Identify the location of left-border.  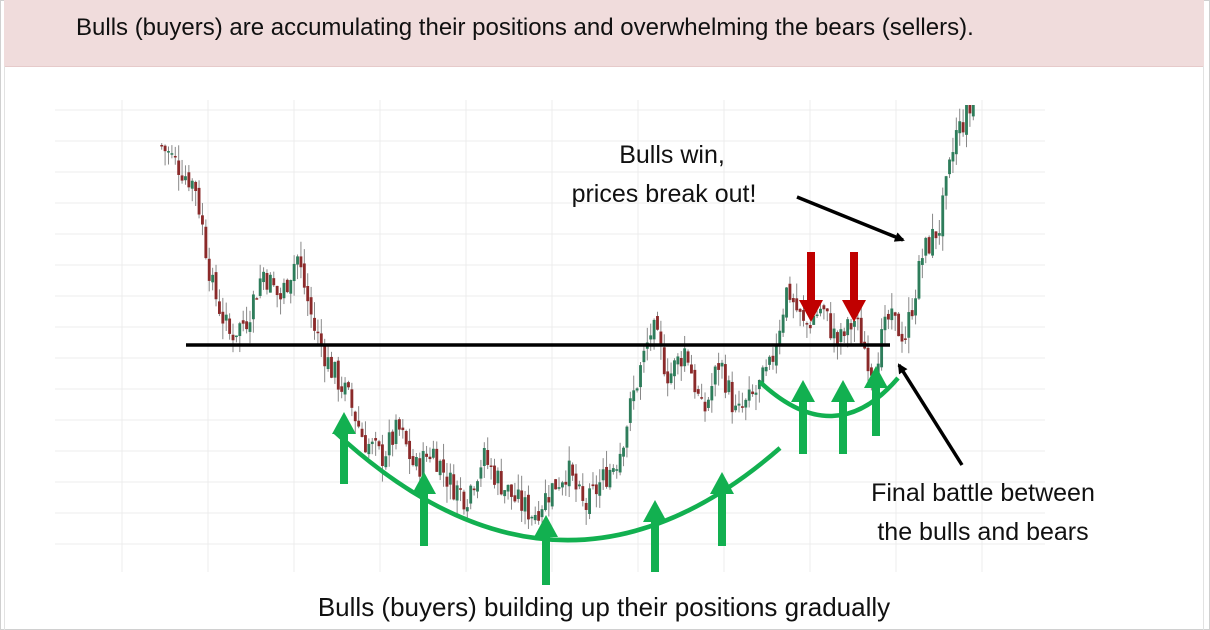
(4, 348).